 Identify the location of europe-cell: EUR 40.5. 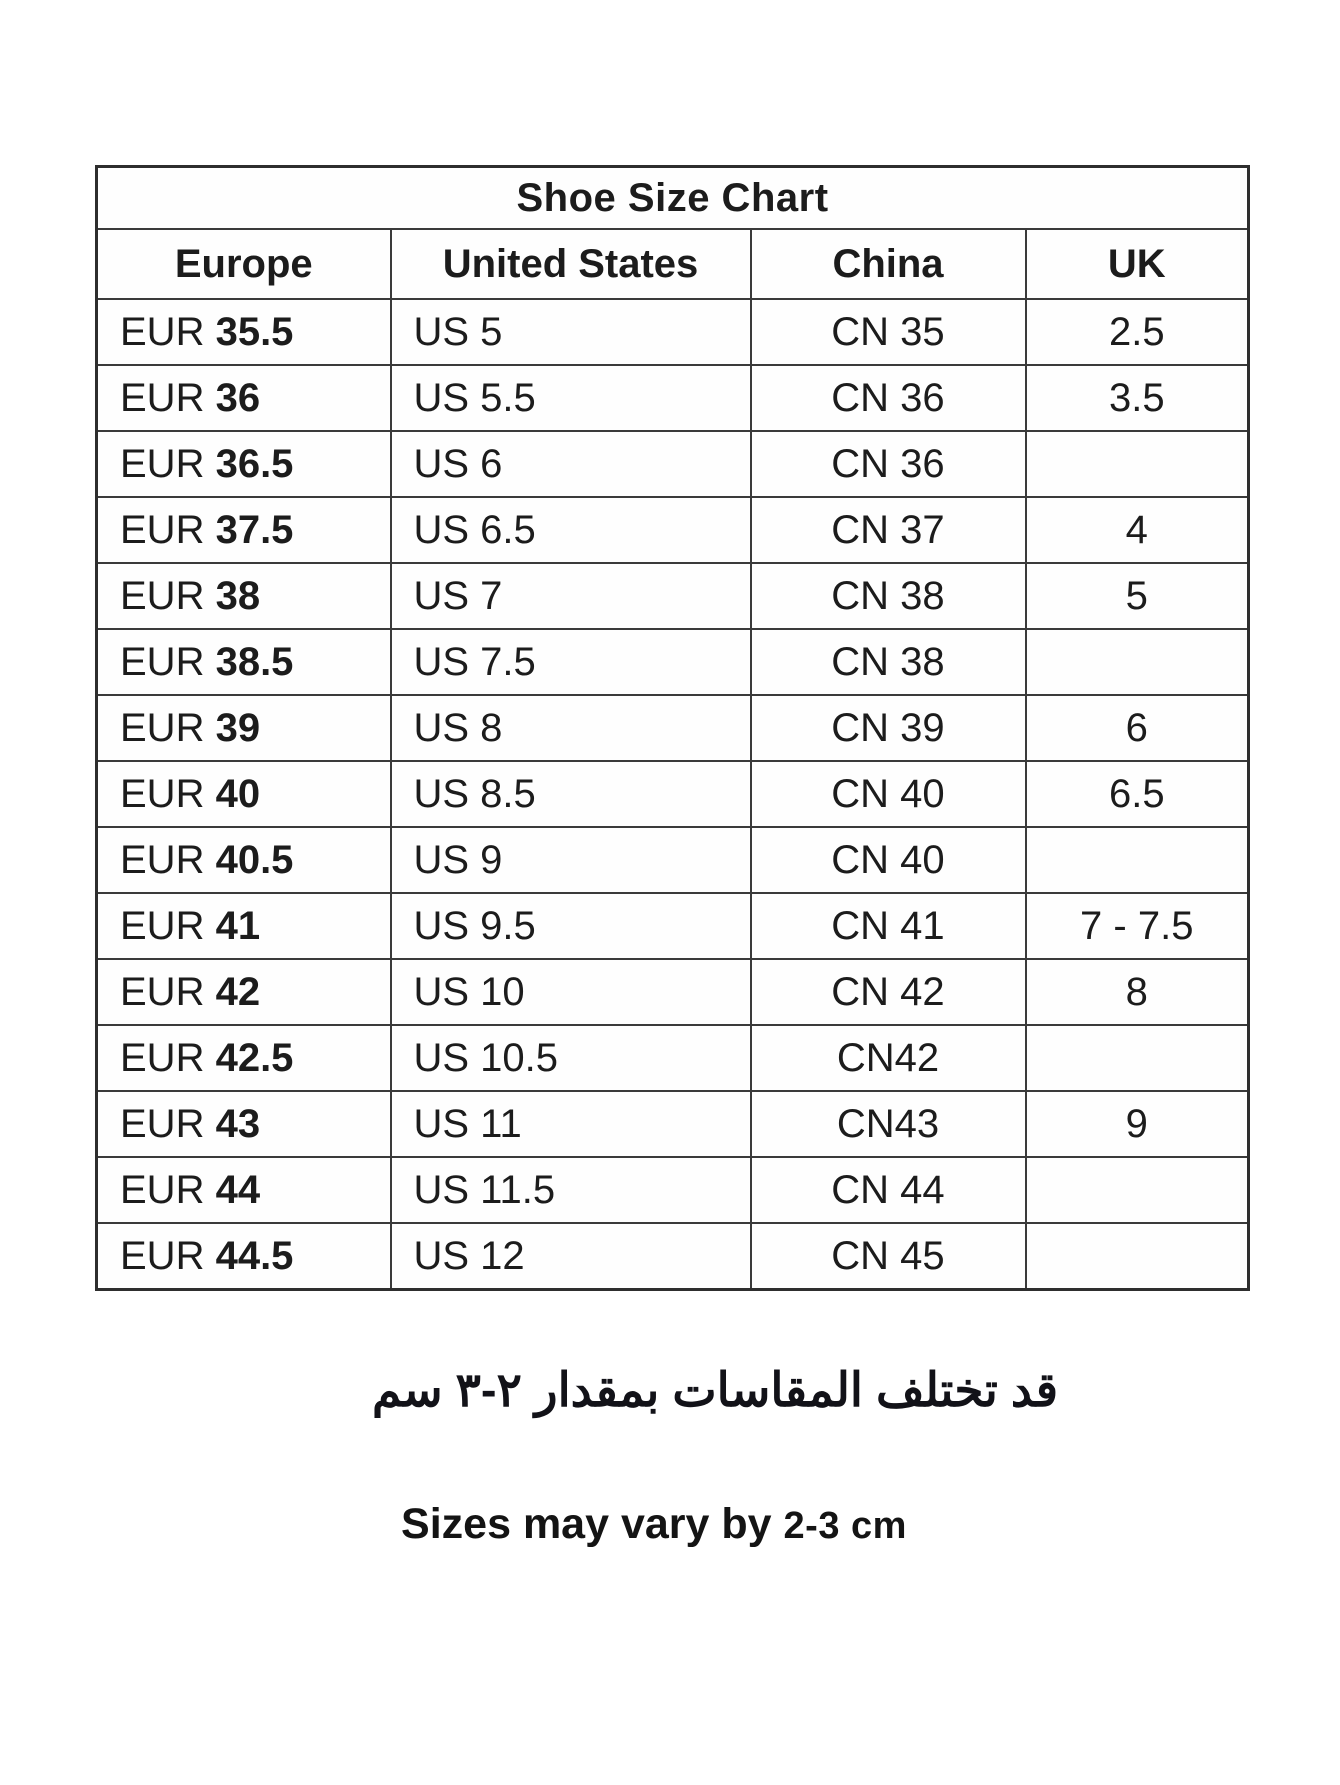
(243, 860).